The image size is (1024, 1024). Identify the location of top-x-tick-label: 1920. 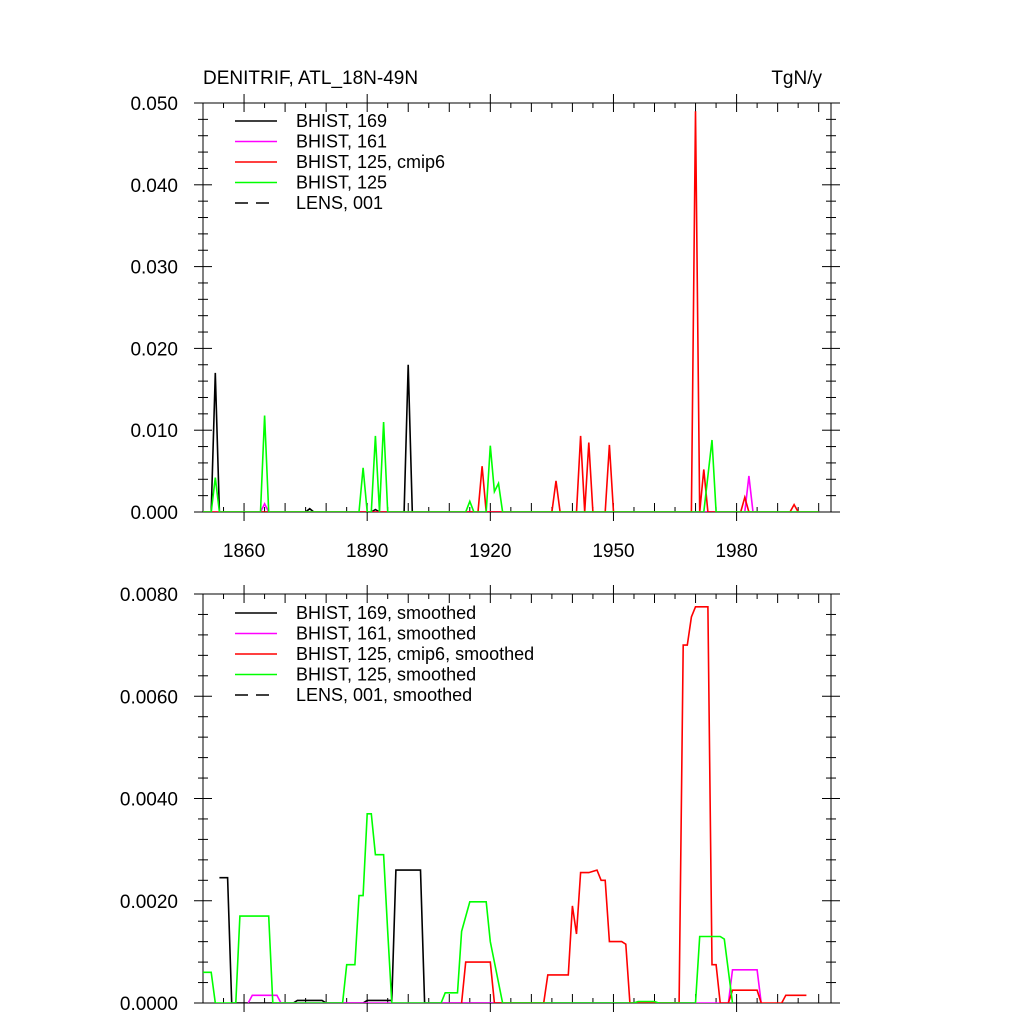
(490, 551).